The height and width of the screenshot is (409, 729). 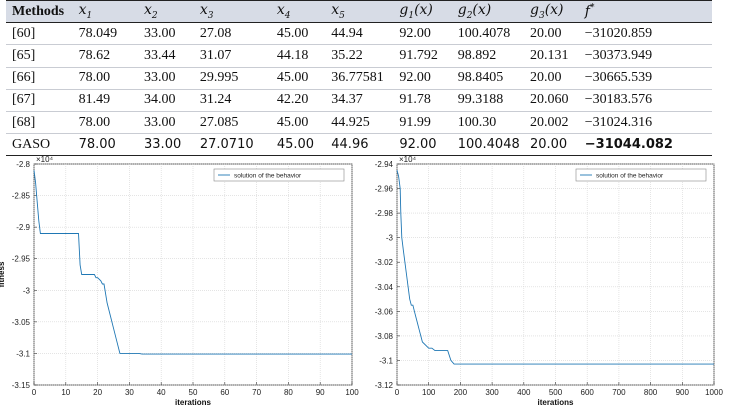 What do you see at coordinates (21, 385) in the screenshot?
I see `y-tick-label: -3.15` at bounding box center [21, 385].